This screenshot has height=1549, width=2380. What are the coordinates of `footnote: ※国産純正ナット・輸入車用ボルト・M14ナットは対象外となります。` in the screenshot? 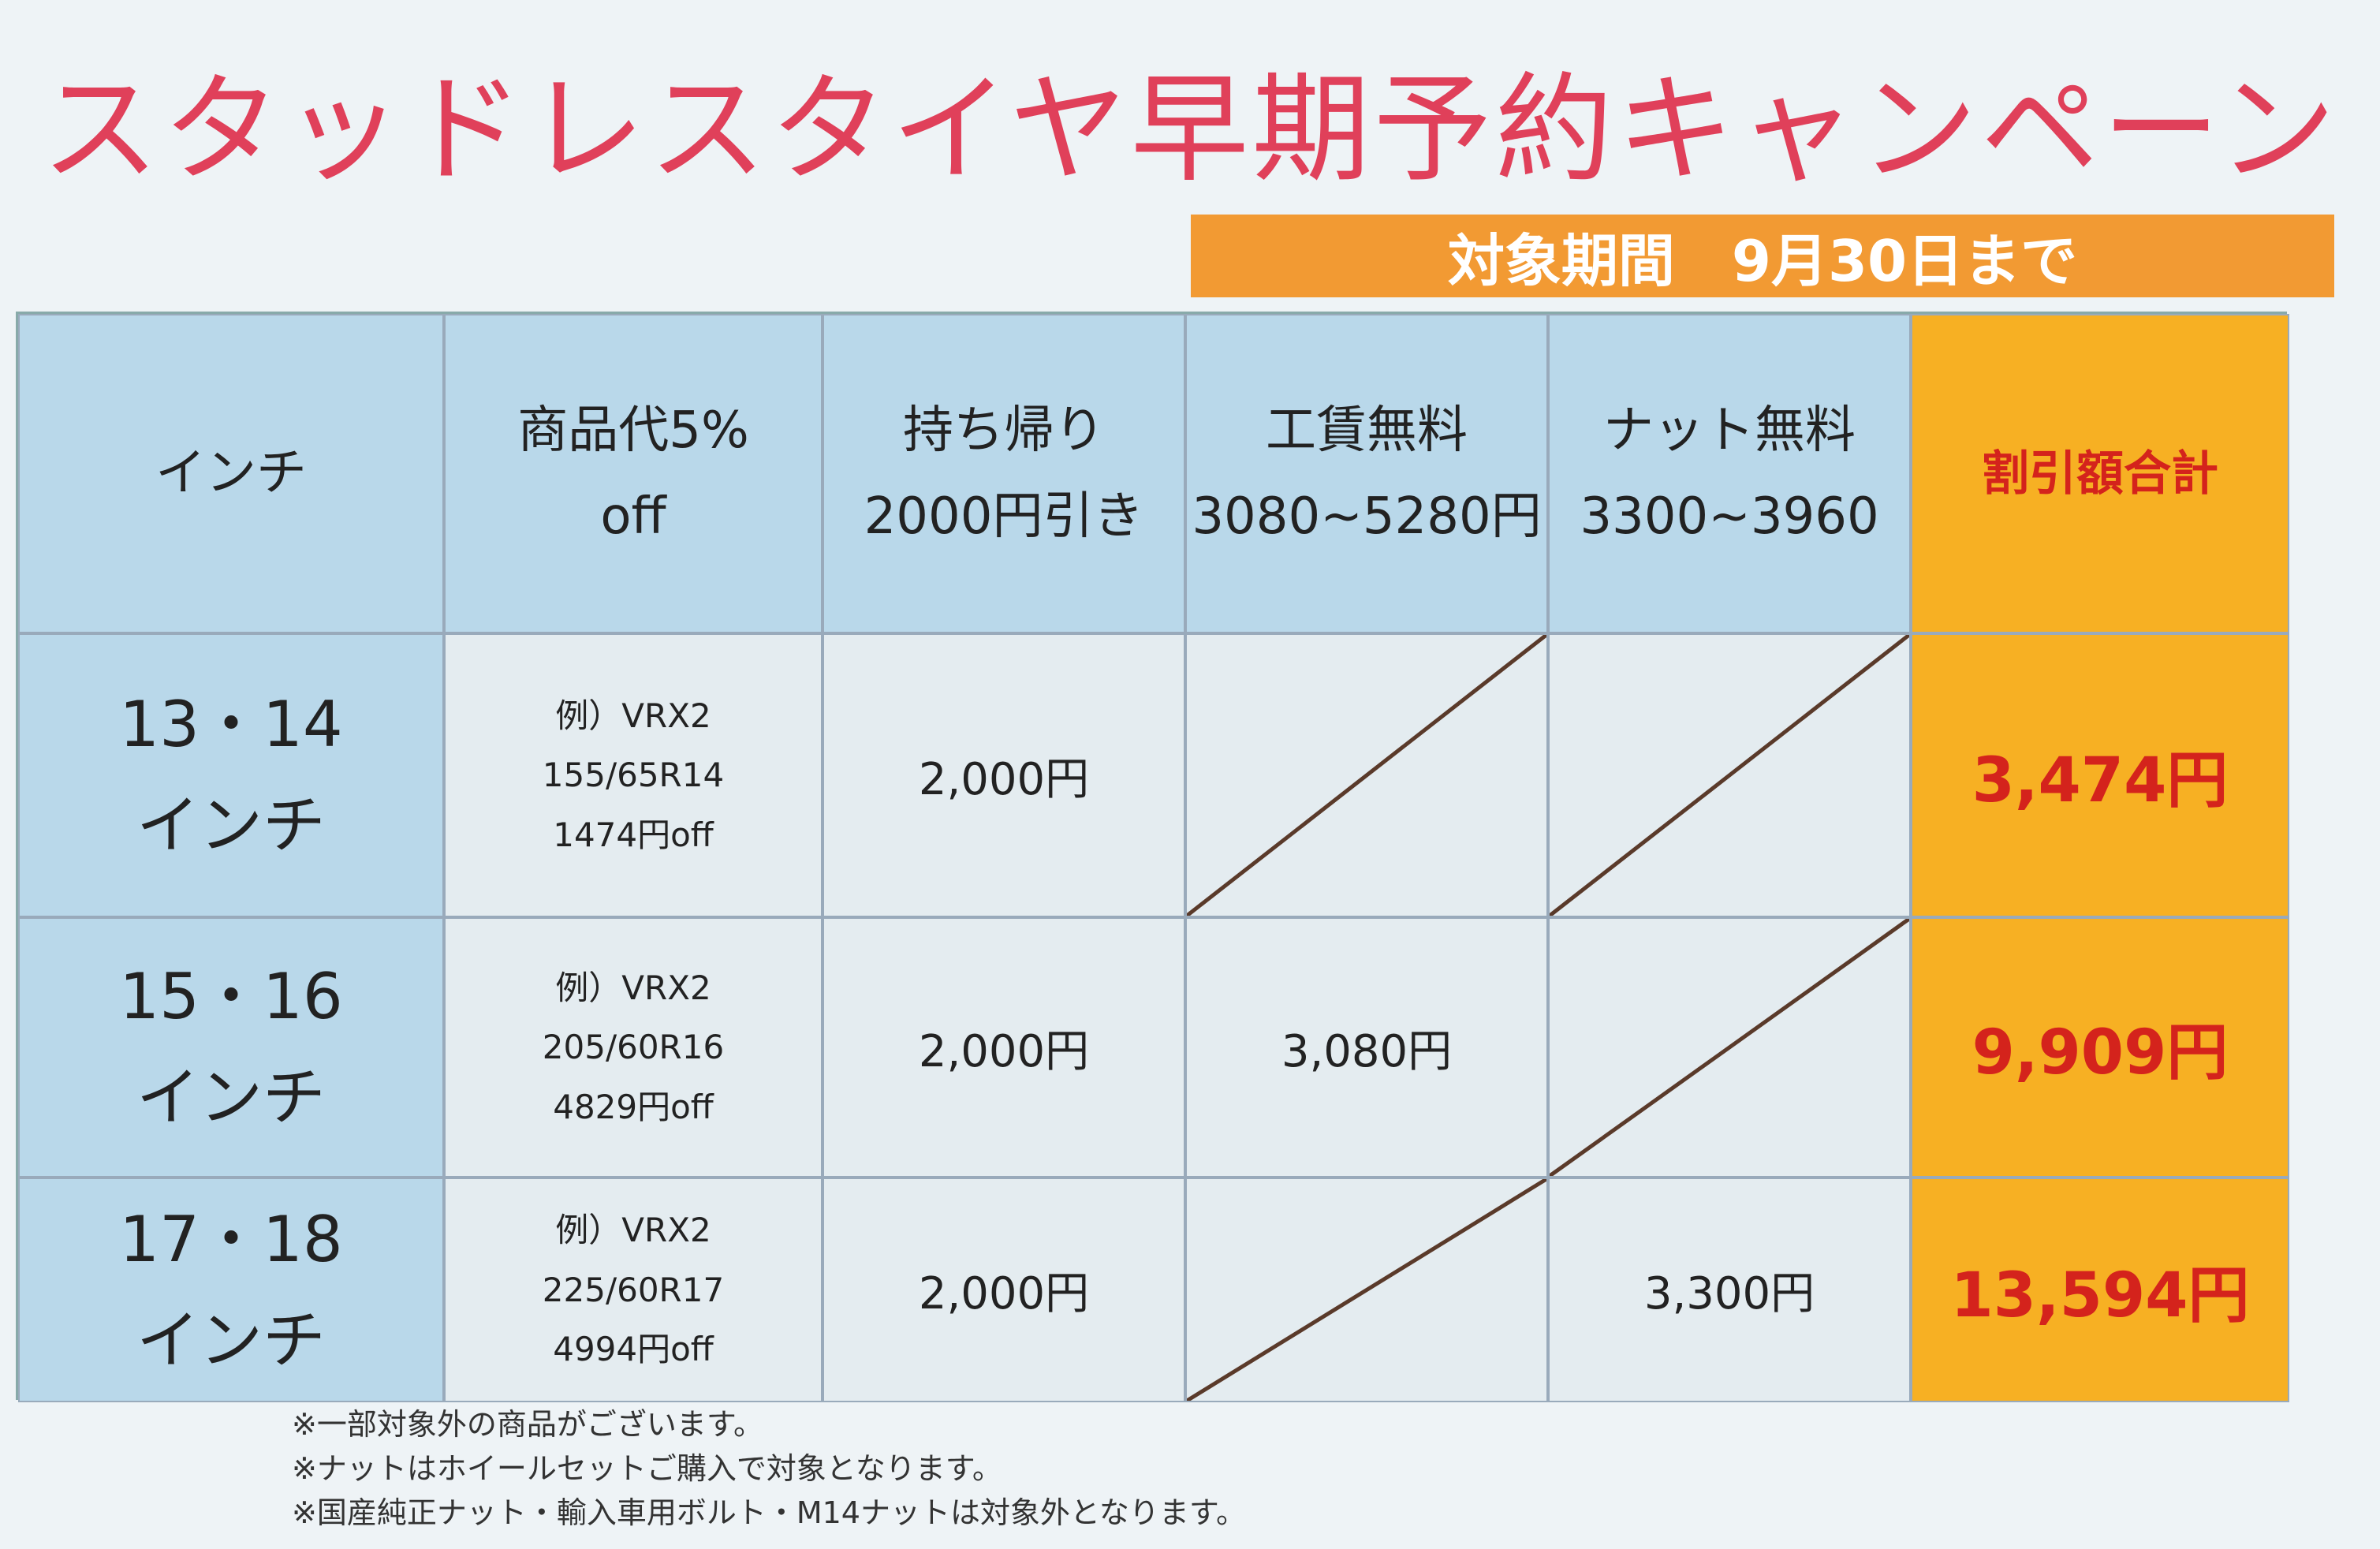 It's located at (769, 1512).